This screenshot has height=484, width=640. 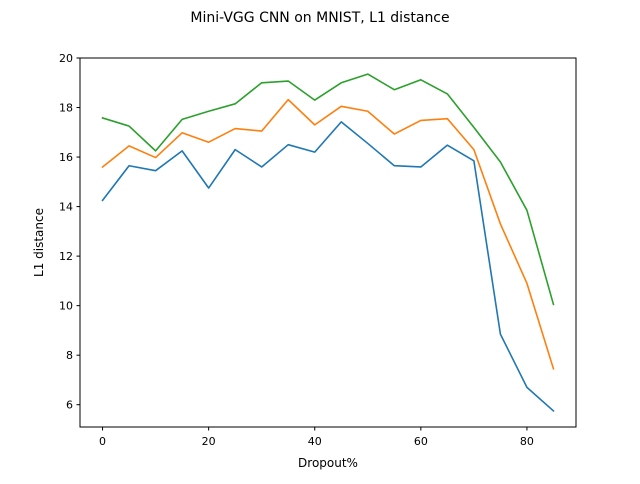 I want to click on x-axis-label: Dropout%, so click(x=328, y=463).